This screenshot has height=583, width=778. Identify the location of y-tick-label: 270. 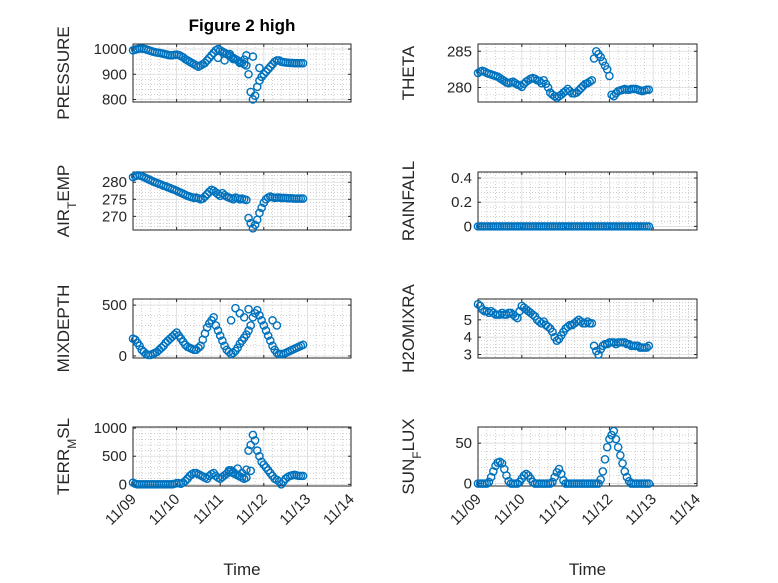
(114, 216).